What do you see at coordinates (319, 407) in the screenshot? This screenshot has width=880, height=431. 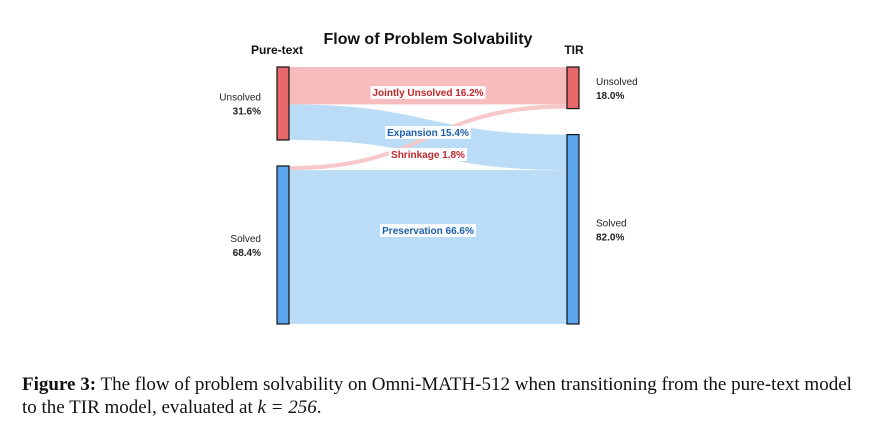 I see `caption-text-part2: .` at bounding box center [319, 407].